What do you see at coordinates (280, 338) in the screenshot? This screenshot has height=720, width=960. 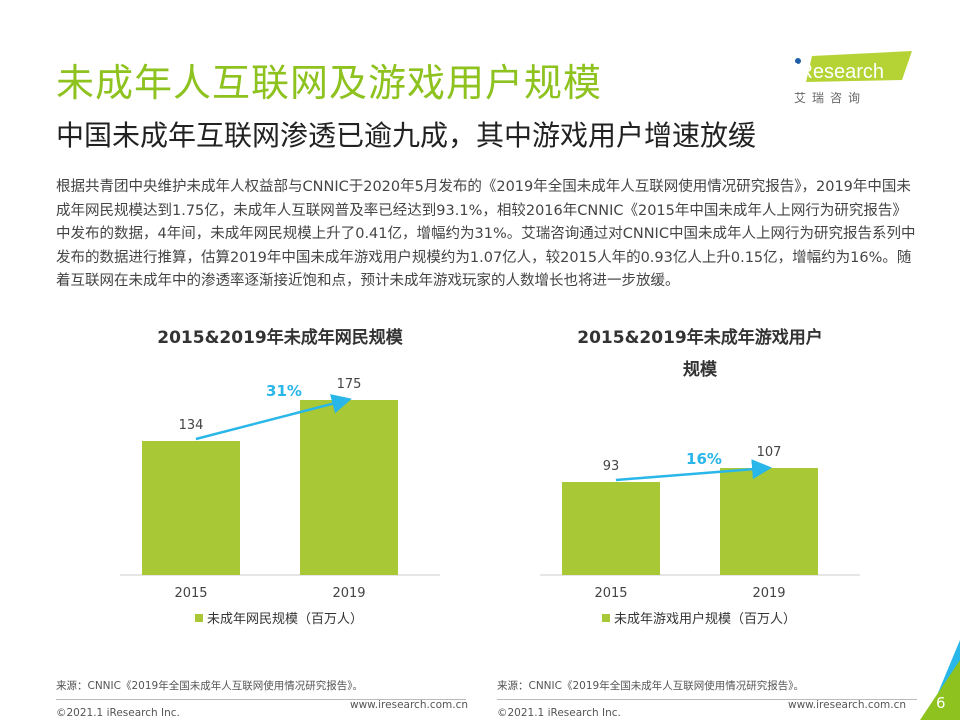 I see `chart1-title: 2015&2019年未成年网民规模` at bounding box center [280, 338].